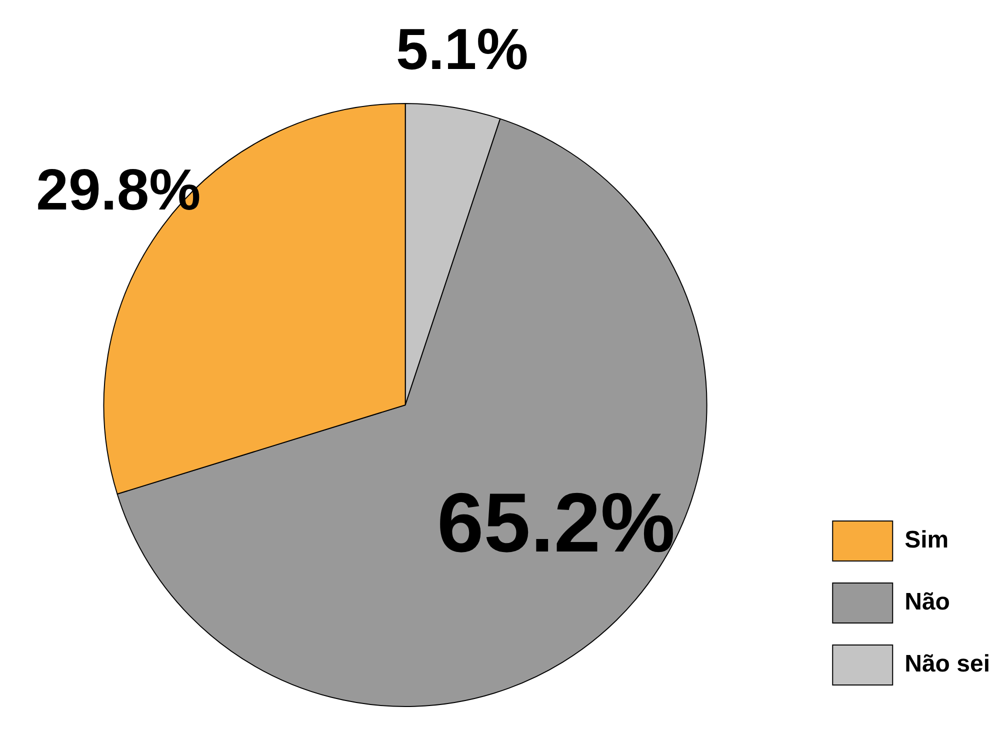  Describe the element at coordinates (947, 664) in the screenshot. I see `legend-label: Não sei` at that location.